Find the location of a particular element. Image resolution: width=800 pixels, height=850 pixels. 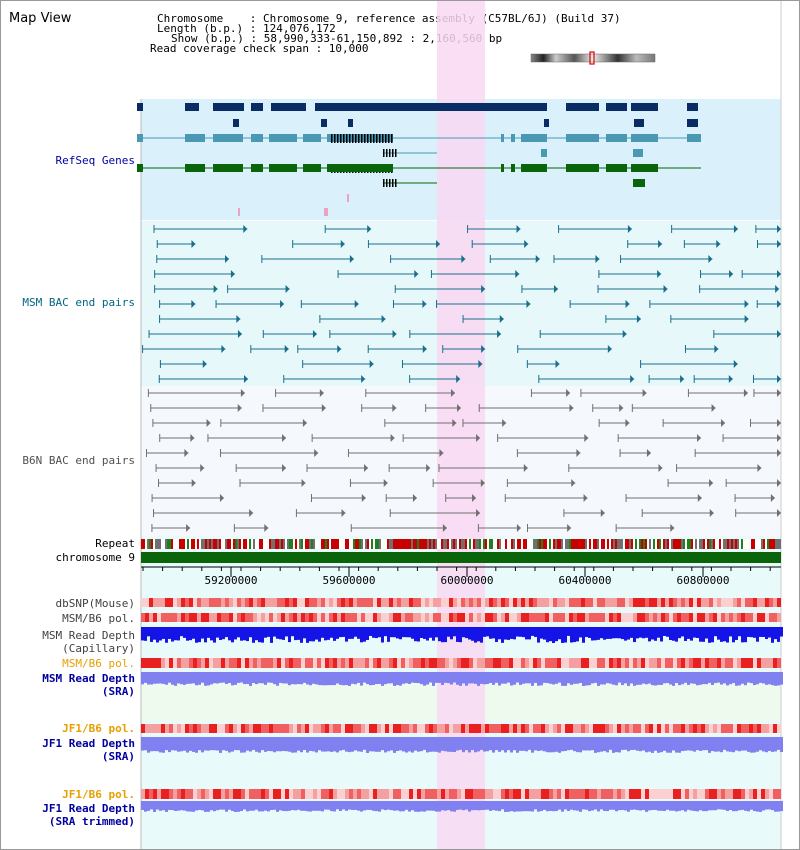

msm-bac-track is located at coordinates (461, 304).